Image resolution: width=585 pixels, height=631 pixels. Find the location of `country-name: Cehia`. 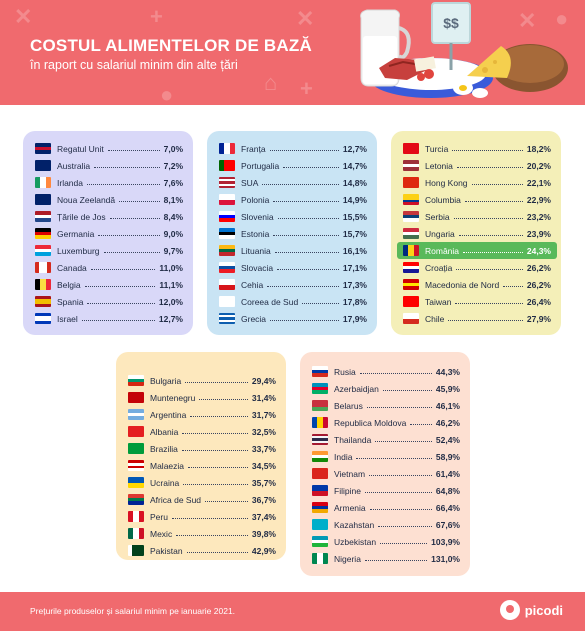

country-name: Cehia is located at coordinates (252, 284).